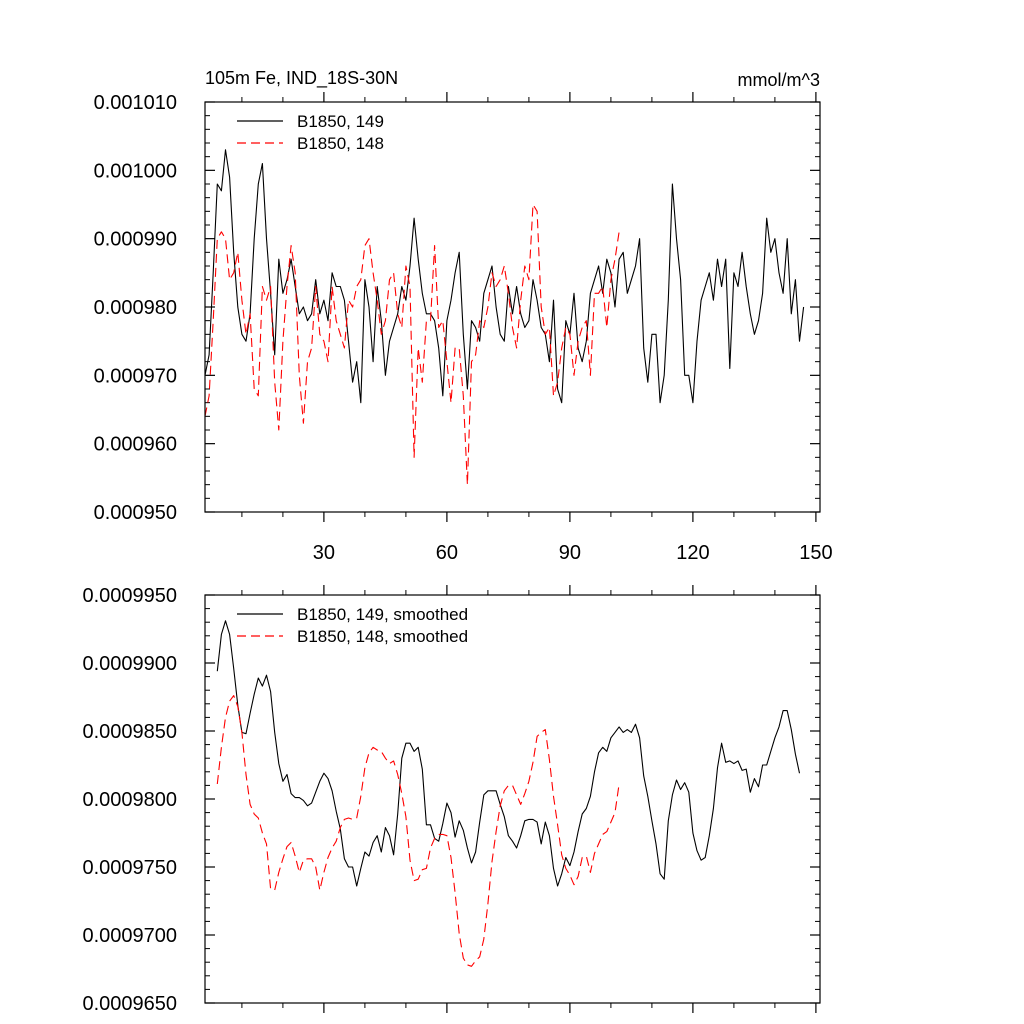  I want to click on chart-units: mmol/m^3, so click(779, 80).